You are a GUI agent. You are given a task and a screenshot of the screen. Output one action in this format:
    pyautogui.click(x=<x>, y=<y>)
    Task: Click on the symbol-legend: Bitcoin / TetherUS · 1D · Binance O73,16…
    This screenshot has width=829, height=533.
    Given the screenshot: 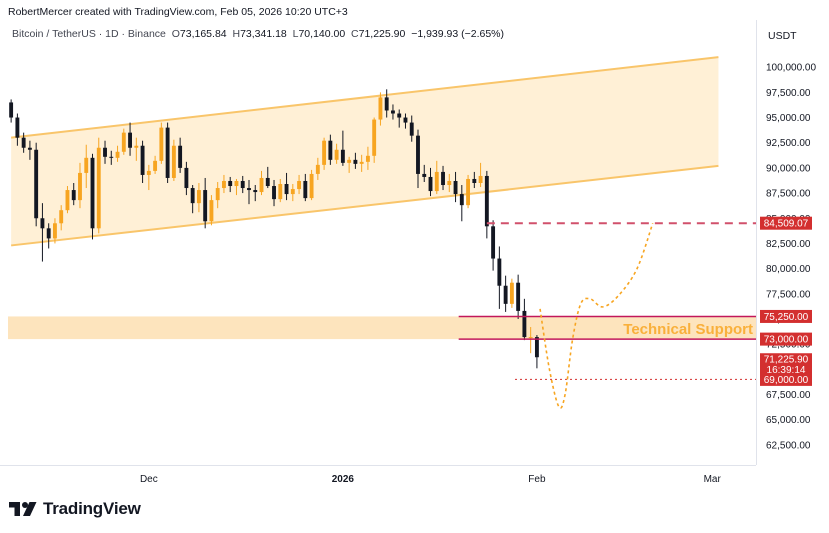 What is the action you would take?
    pyautogui.click(x=258, y=34)
    